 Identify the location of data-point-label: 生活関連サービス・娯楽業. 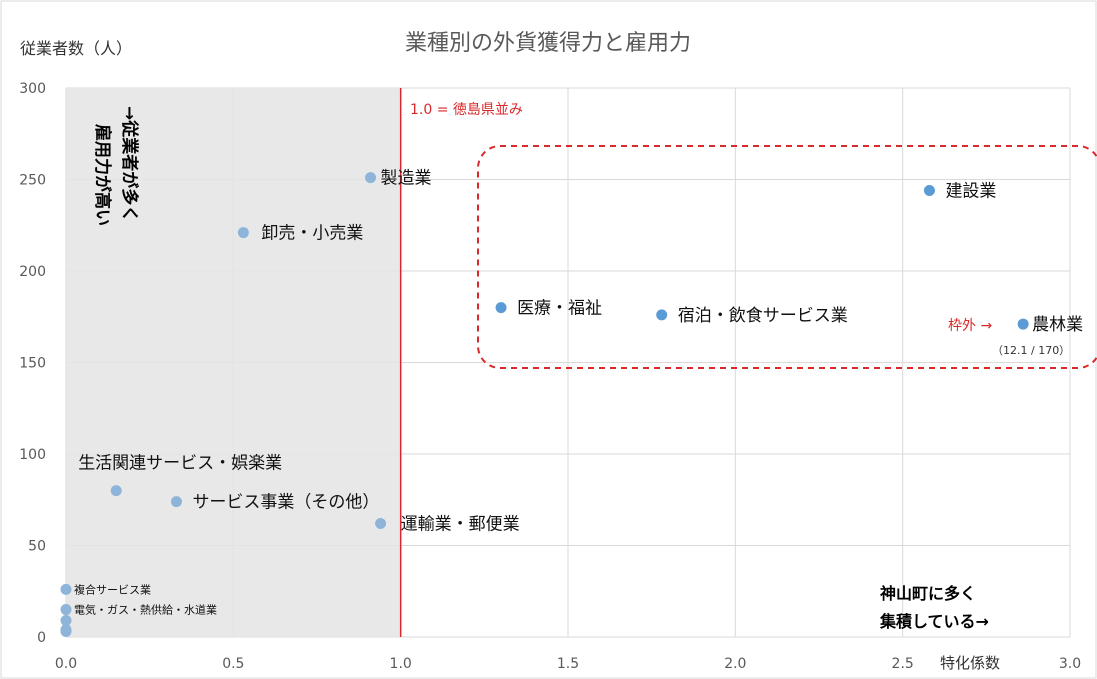
(180, 464).